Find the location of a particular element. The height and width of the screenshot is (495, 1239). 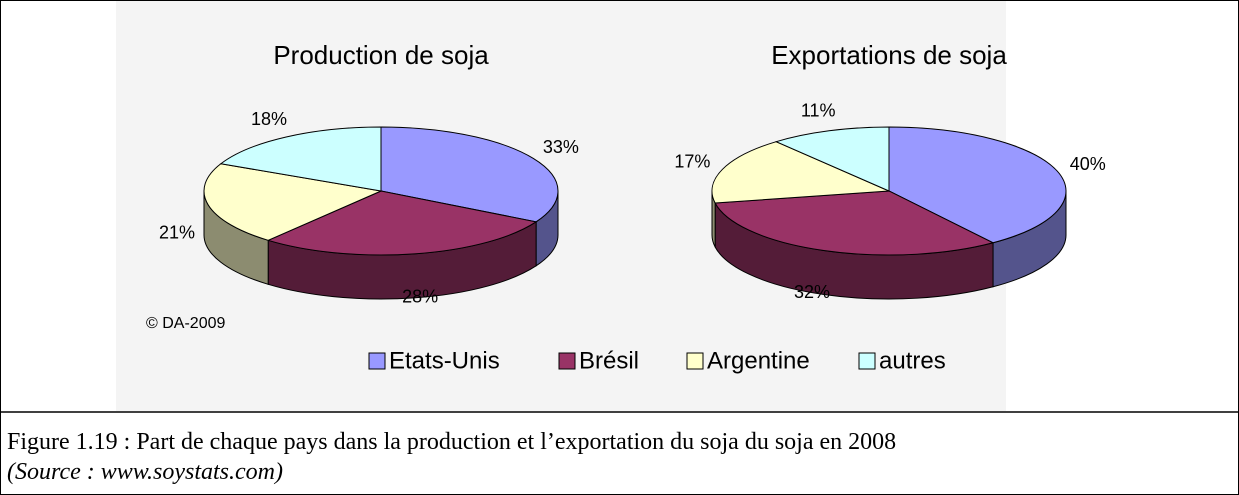

data-label: 17% is located at coordinates (692, 161).